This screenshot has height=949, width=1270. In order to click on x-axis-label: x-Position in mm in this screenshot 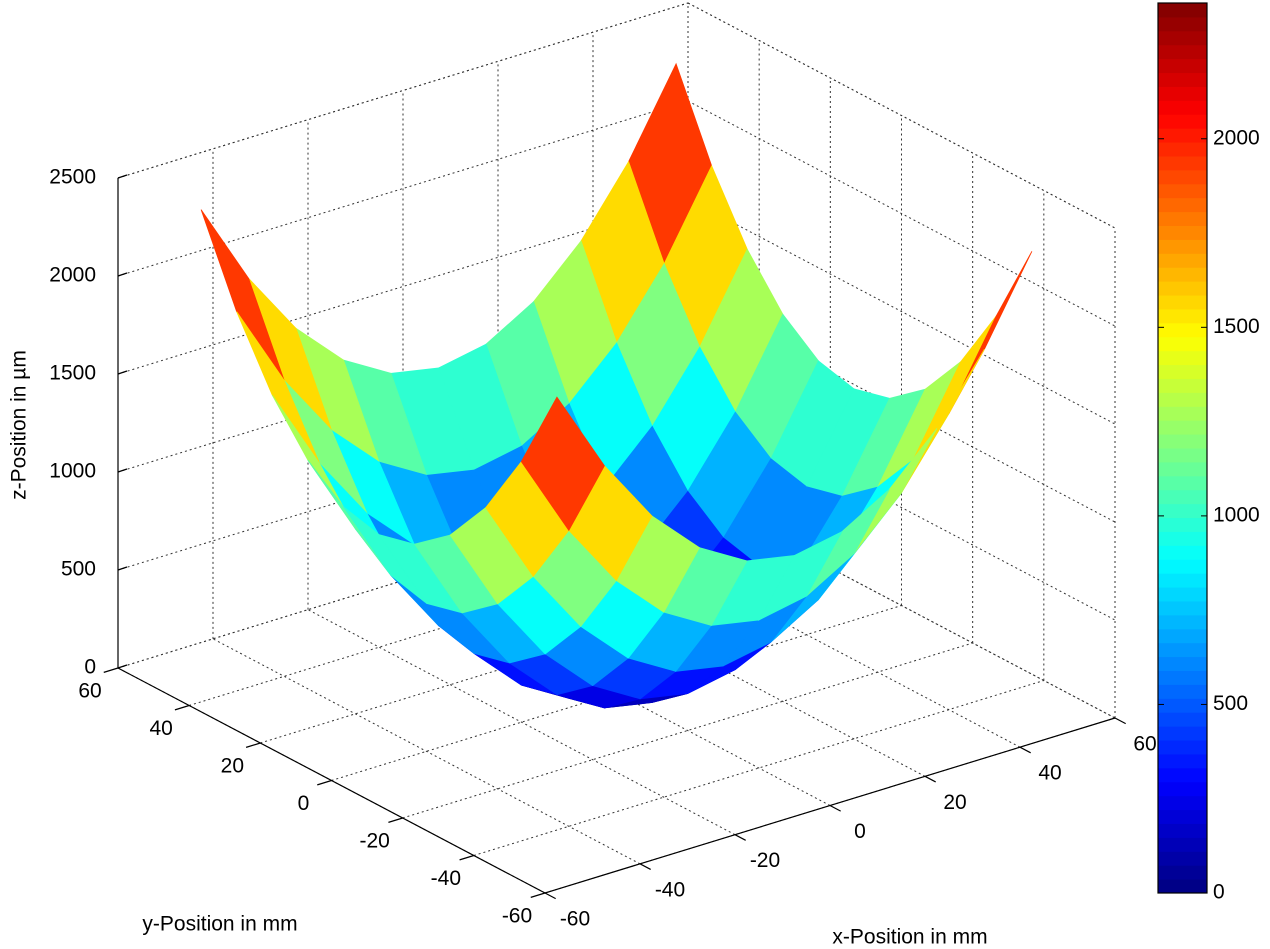, I will do `click(909, 937)`.